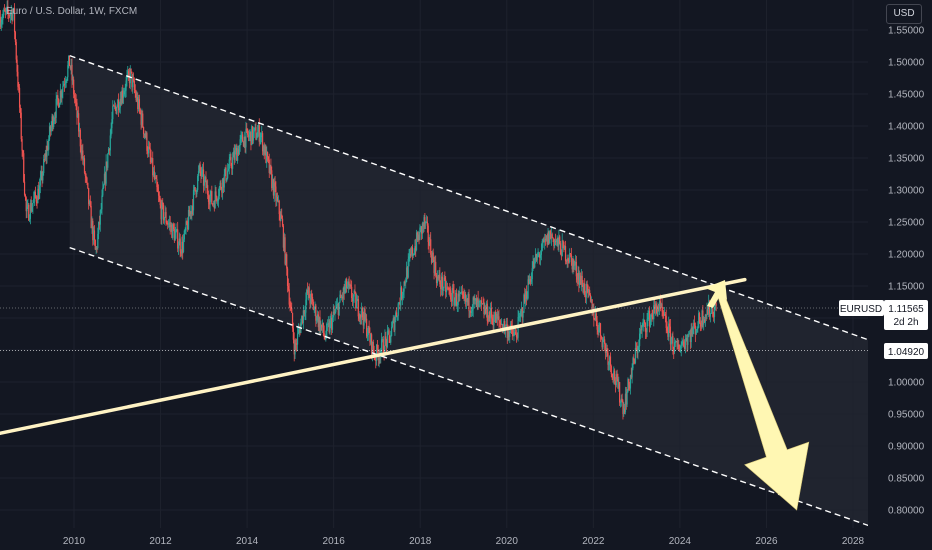 The width and height of the screenshot is (932, 550). Describe the element at coordinates (906, 447) in the screenshot. I see `price-tick-label: 0.90000` at that location.